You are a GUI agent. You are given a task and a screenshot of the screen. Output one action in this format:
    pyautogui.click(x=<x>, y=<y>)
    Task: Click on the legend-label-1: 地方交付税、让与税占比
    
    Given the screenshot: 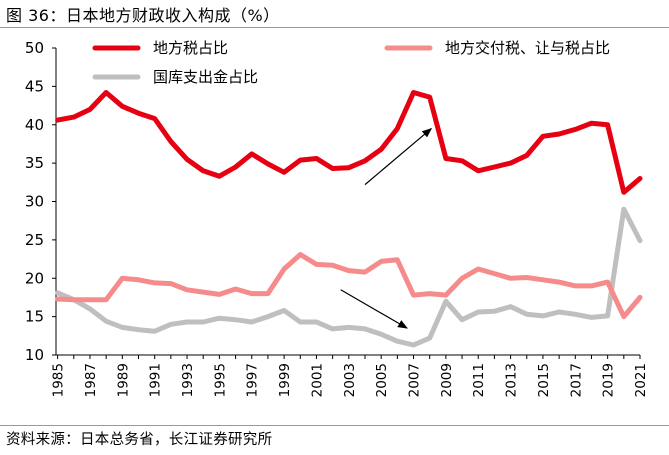 What is the action you would take?
    pyautogui.click(x=527, y=48)
    